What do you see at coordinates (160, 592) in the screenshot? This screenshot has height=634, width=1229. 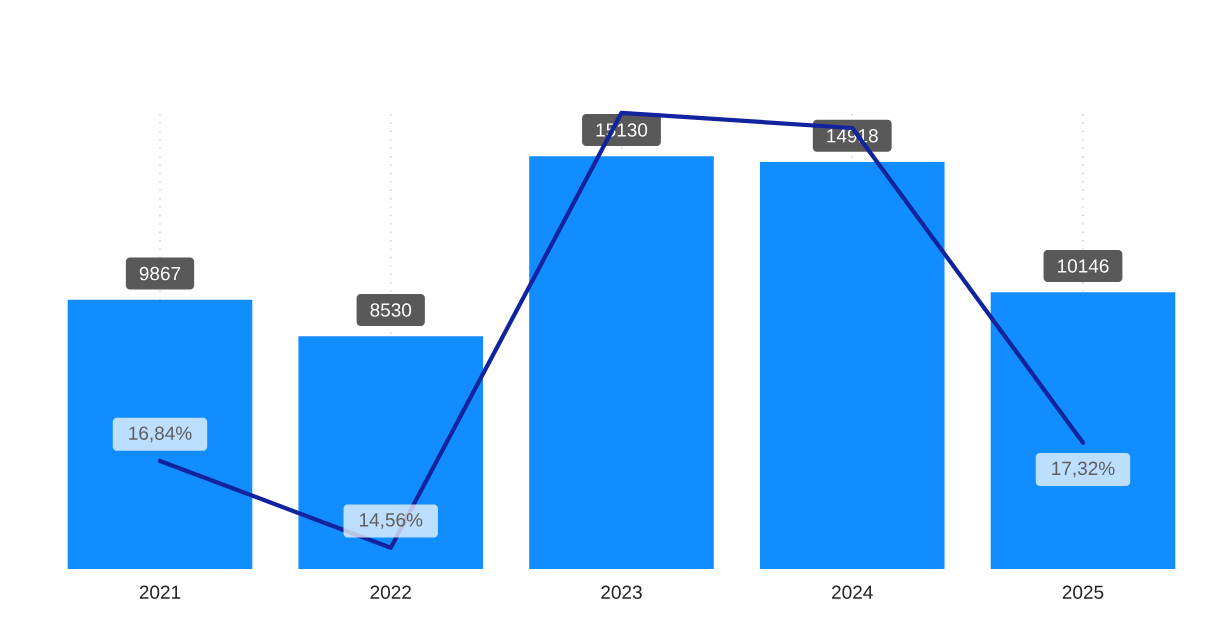 I see `x-tick-label: 2021` at bounding box center [160, 592].